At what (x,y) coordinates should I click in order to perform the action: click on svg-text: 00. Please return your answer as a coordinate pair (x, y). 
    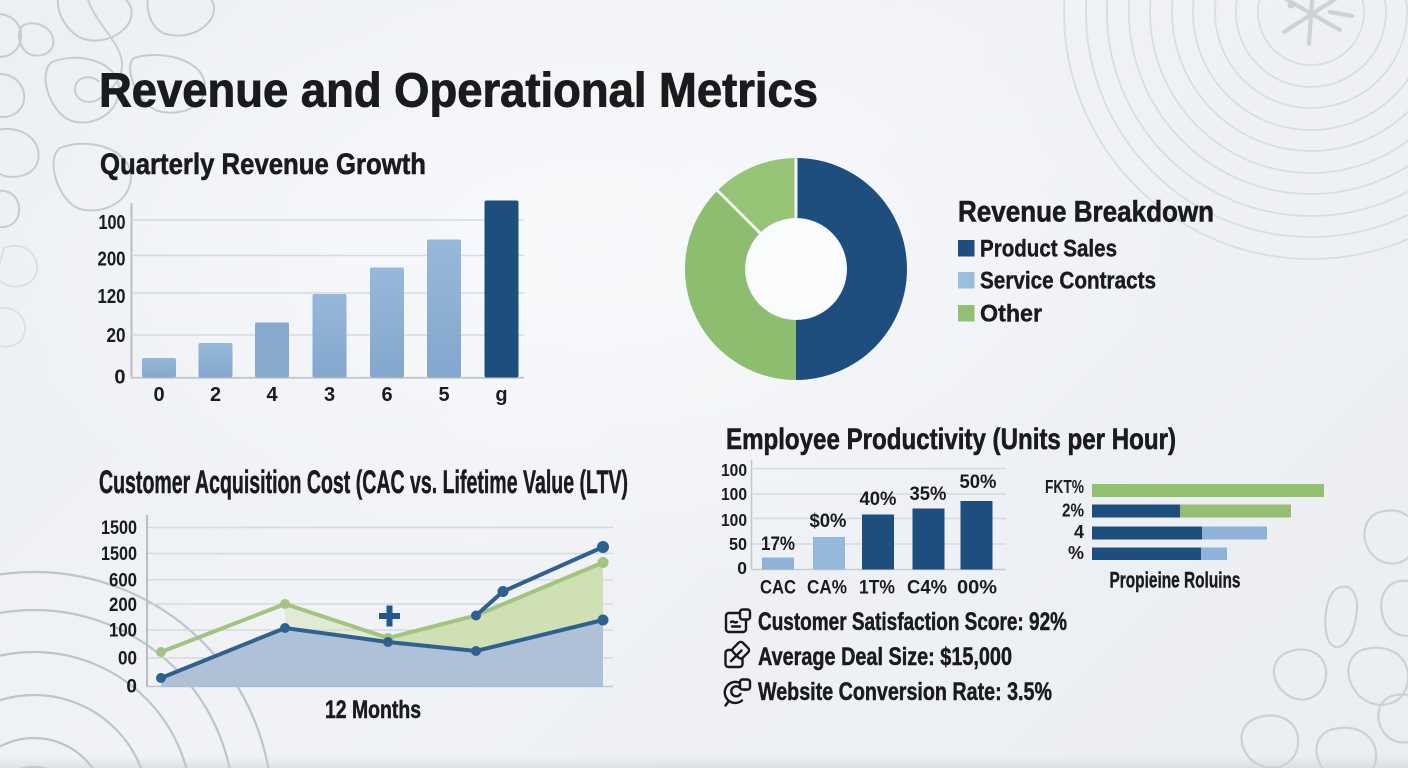
    Looking at the image, I should click on (127, 659).